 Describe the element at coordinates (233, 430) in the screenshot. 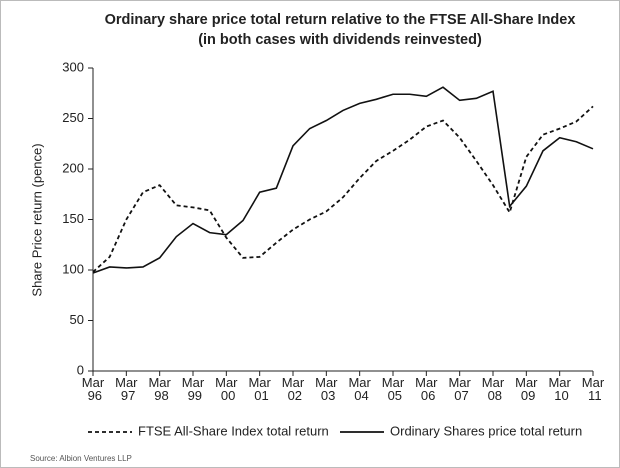

I see `legend-label: FTSE All-Share Index total return` at that location.